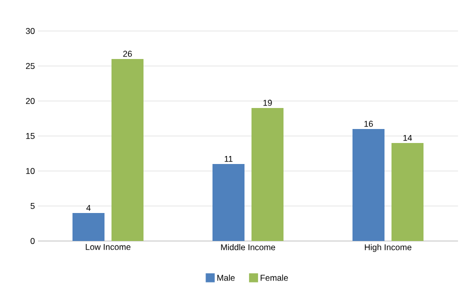 This screenshot has width=473, height=303. What do you see at coordinates (30, 101) in the screenshot?
I see `y-tick-label: 20` at bounding box center [30, 101].